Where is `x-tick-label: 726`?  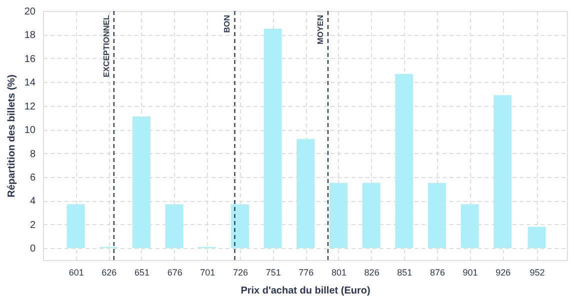
x-tick-label: 726 is located at coordinates (240, 273).